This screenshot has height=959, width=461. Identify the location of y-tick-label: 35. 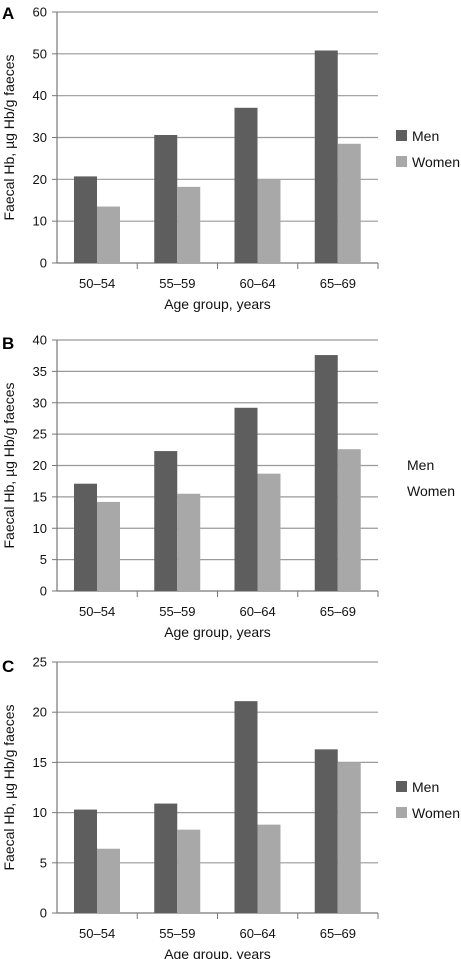
(40, 371).